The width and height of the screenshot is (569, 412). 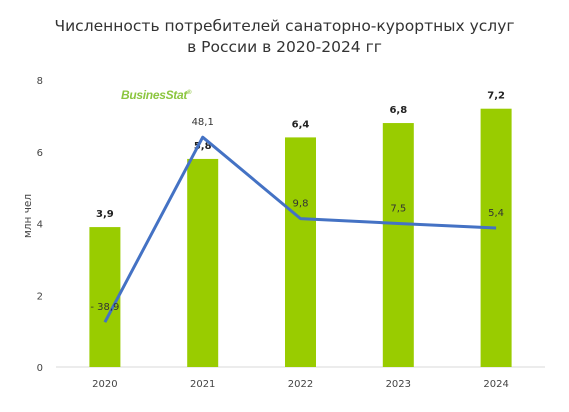 I want to click on bar-value-label: 6,8, so click(x=398, y=110).